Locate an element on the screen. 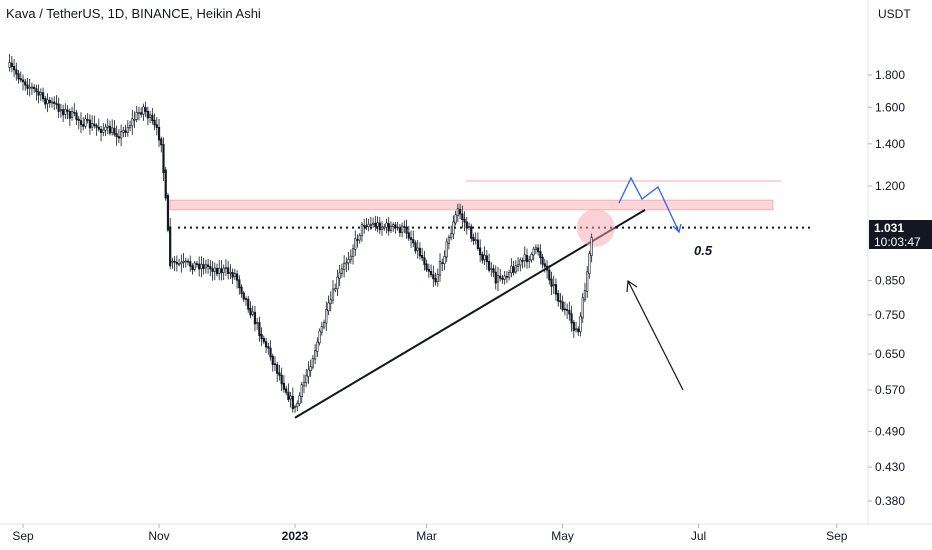 The height and width of the screenshot is (550, 932). y-tick-label: 0.490 is located at coordinates (890, 431).